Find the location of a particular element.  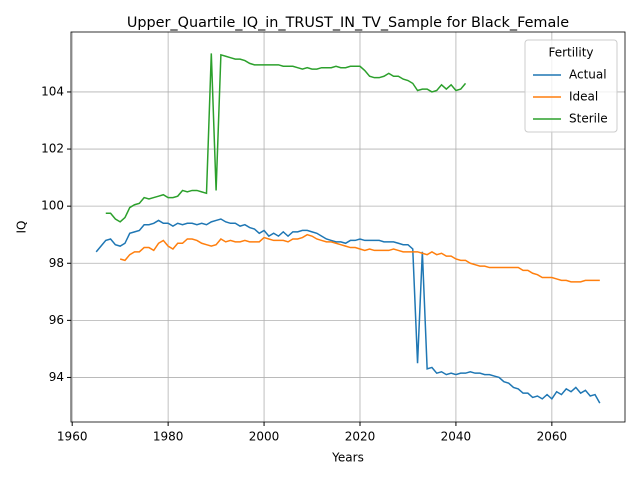

line is located at coordinates (359, 258).